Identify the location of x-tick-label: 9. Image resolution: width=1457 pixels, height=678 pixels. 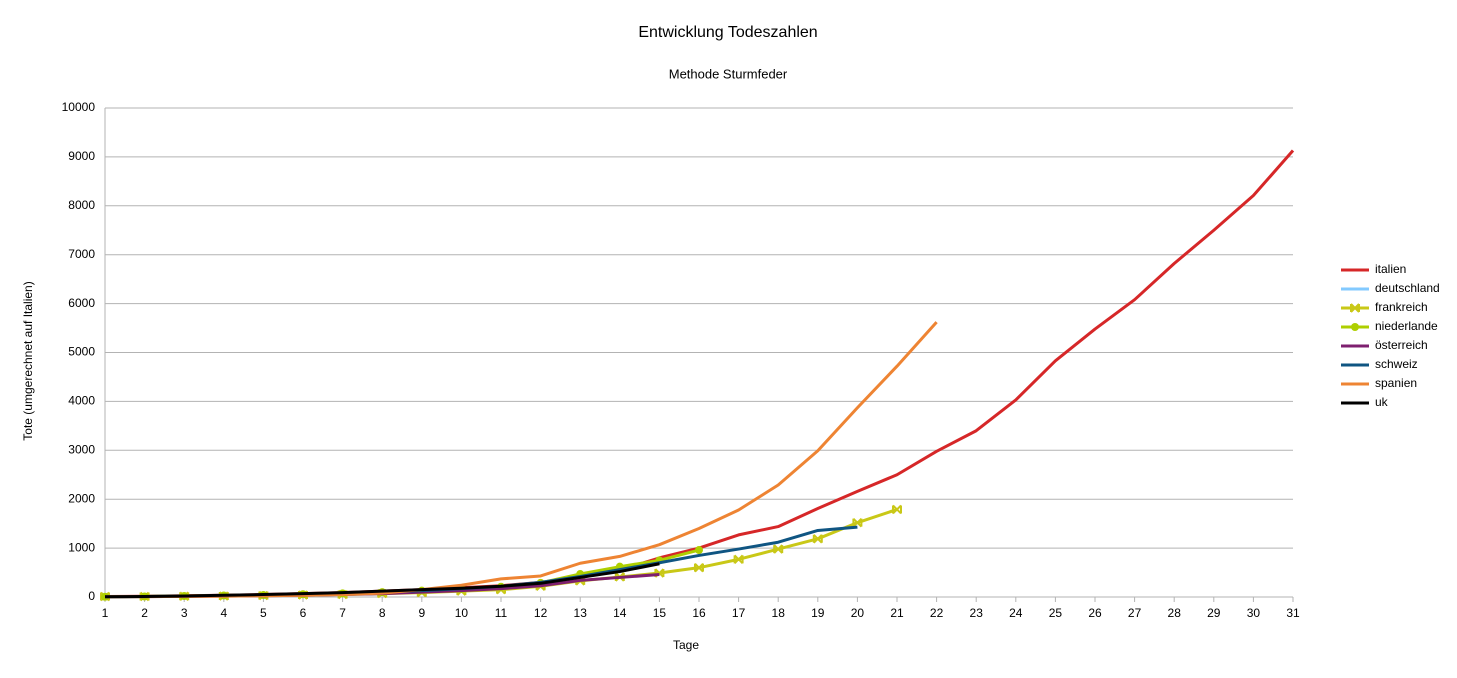
(421, 613).